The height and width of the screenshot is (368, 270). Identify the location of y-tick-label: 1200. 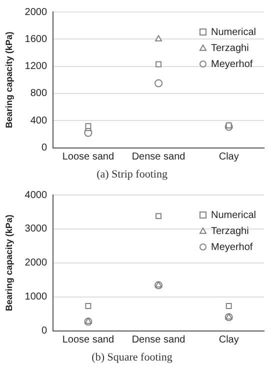
(36, 66).